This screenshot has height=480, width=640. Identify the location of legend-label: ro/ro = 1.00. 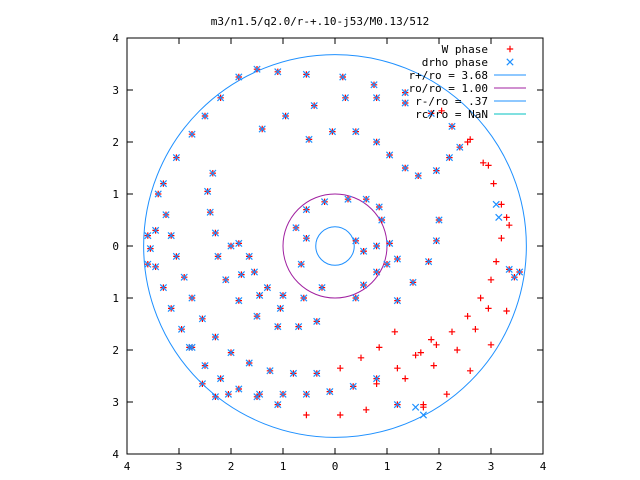
(448, 88).